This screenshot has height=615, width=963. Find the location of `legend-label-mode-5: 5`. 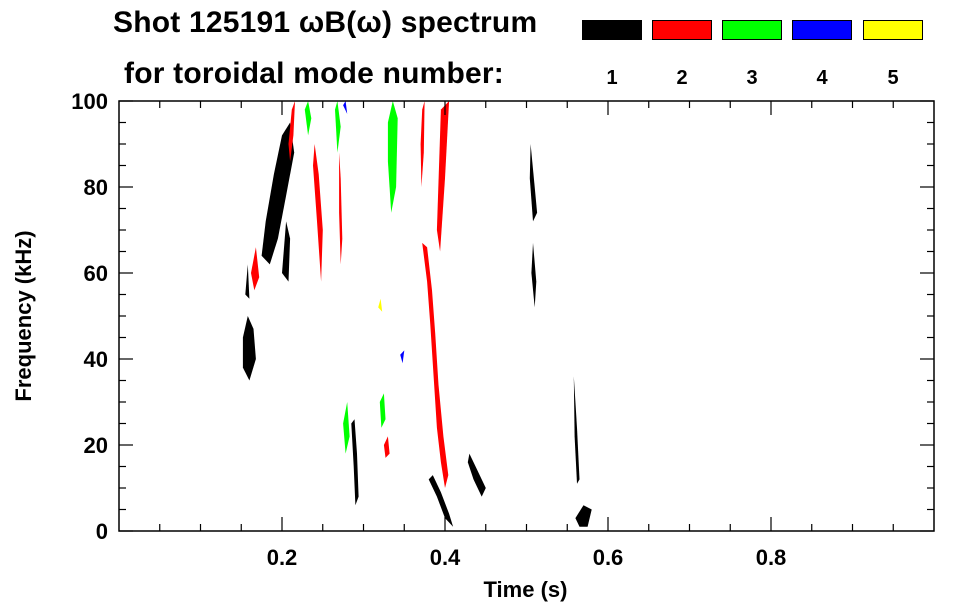

legend-label-mode-5: 5 is located at coordinates (893, 78).